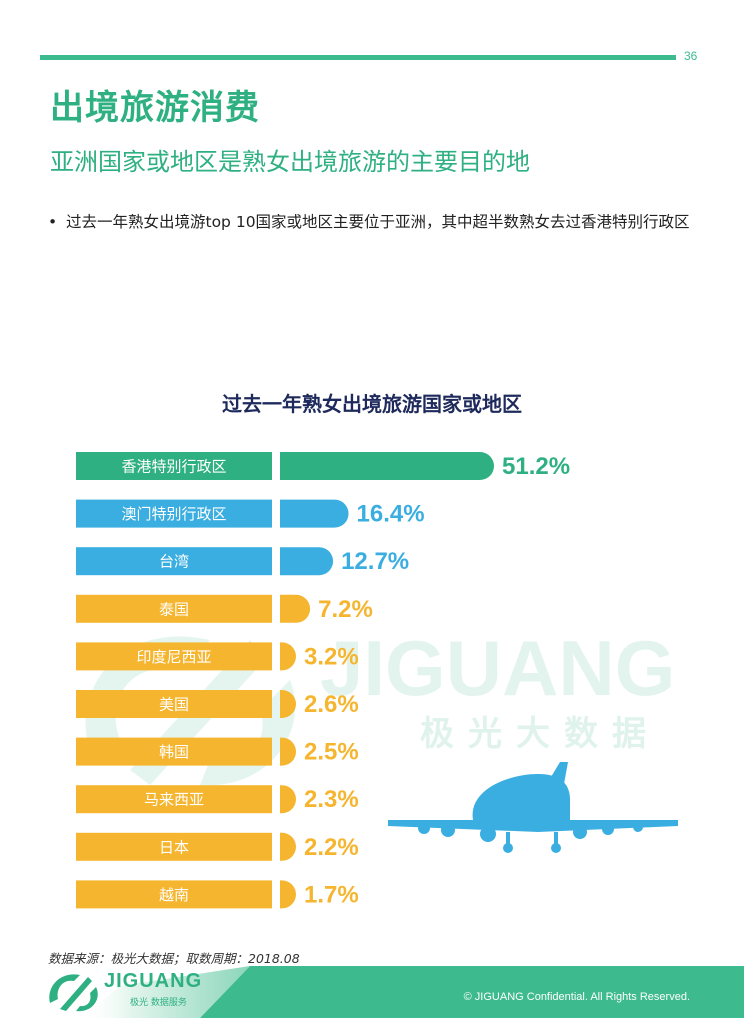 This screenshot has height=1018, width=744. What do you see at coordinates (331, 894) in the screenshot?
I see `value-label: 1.7%` at bounding box center [331, 894].